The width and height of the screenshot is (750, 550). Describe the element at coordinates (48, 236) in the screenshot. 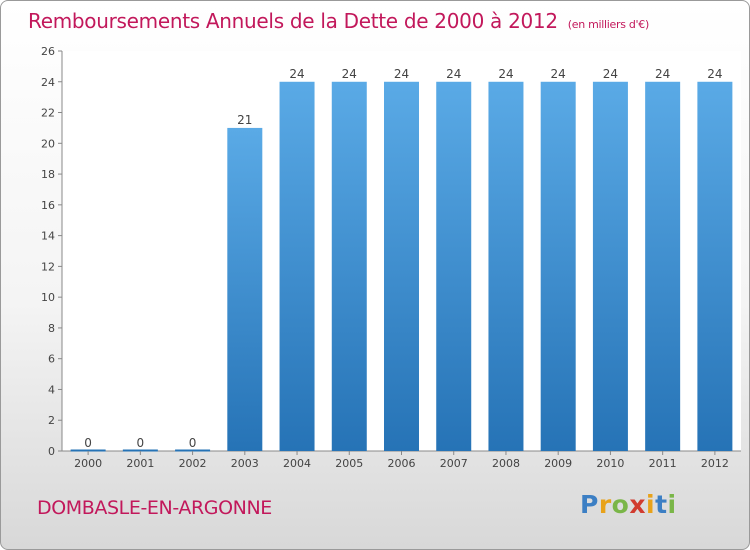

I see `y-tick-label: 14` at that location.